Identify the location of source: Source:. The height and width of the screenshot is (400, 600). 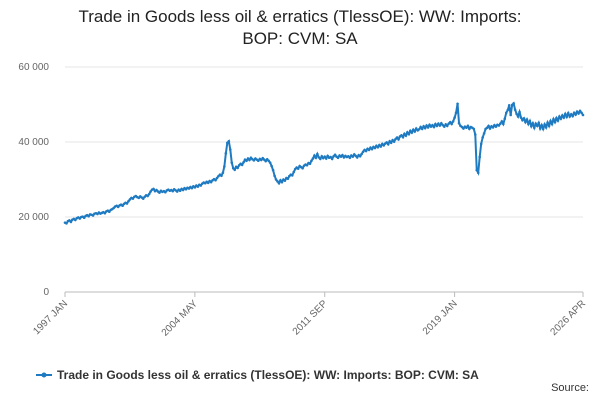
(570, 388).